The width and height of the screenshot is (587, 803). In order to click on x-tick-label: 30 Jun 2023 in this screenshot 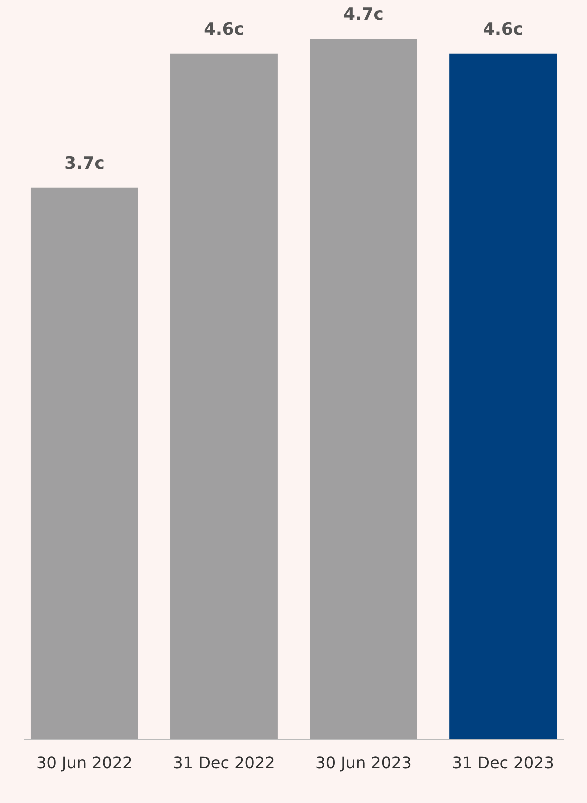, I will do `click(364, 763)`.